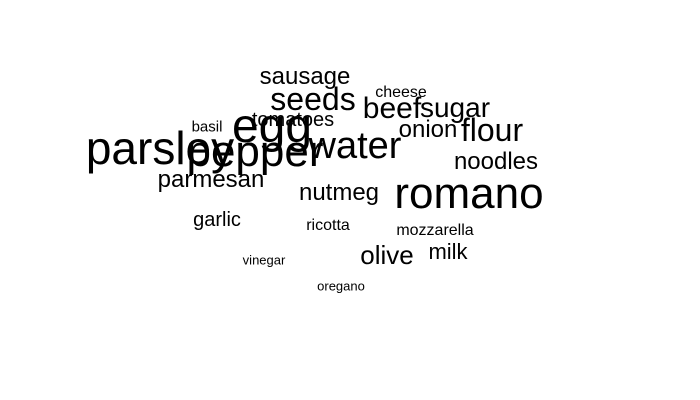  I want to click on word-egg: egg, so click(272, 126).